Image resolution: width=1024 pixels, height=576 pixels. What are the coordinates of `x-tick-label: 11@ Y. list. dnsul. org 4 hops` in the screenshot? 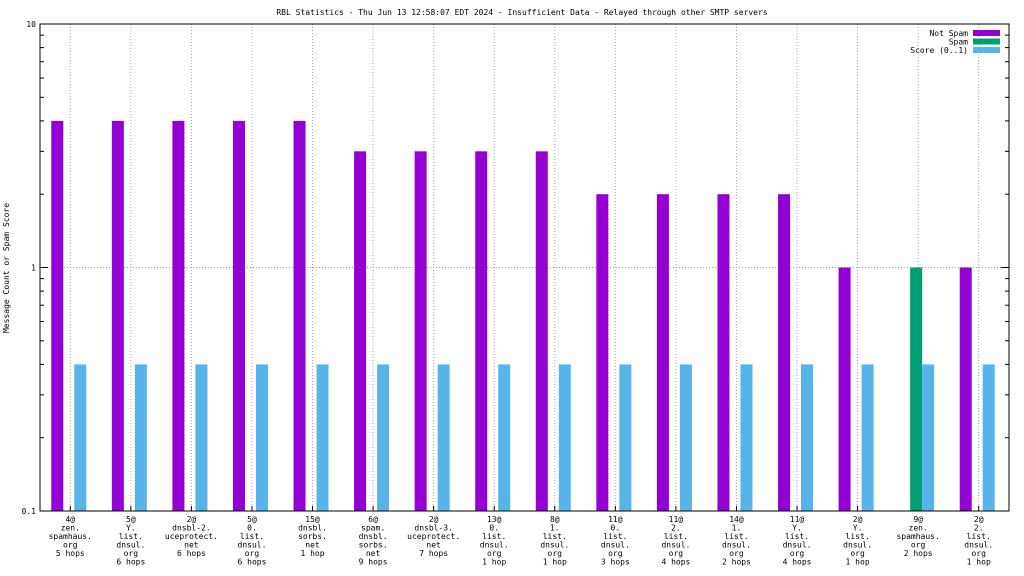 It's located at (797, 541).